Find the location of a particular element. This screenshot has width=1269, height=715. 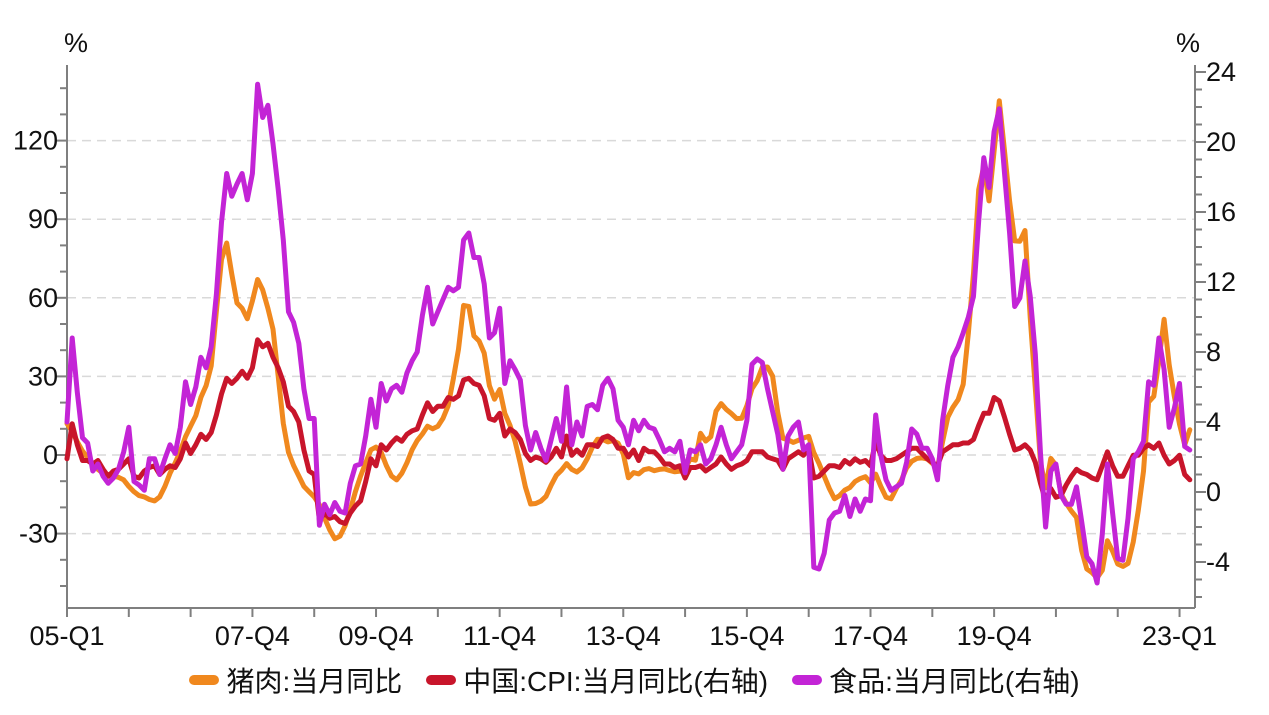

right-tick-label: 0 is located at coordinates (1213, 492).